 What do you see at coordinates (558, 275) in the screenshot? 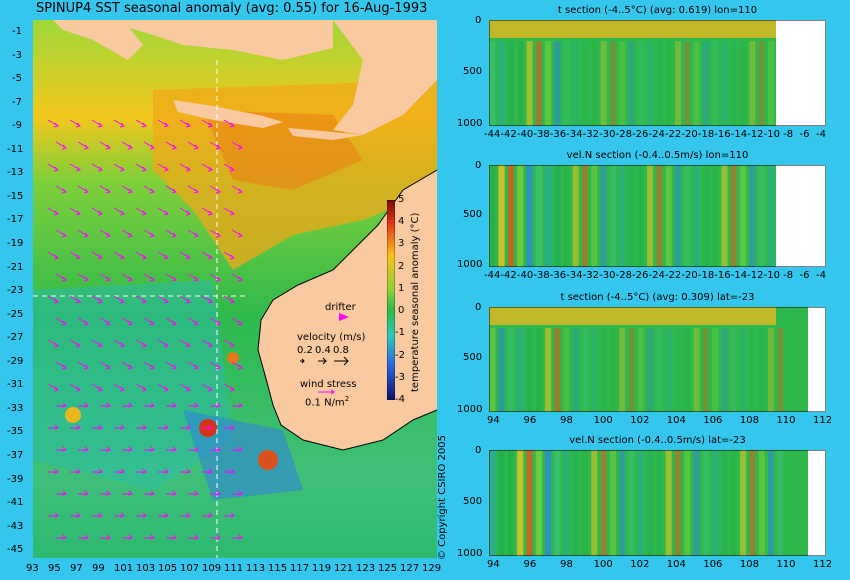
I see `panel-x-tick: -36` at bounding box center [558, 275].